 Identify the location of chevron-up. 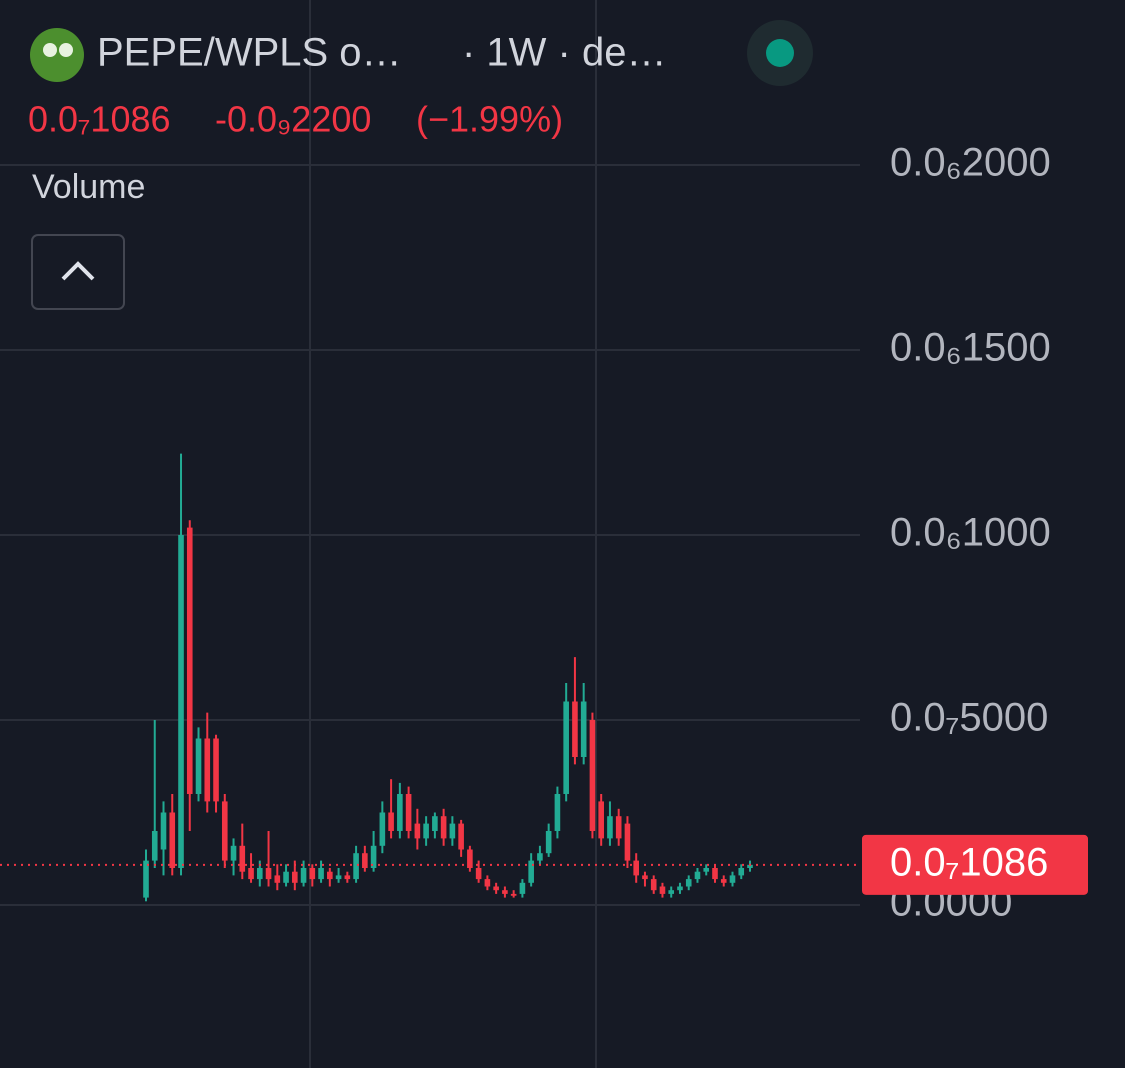
(78, 271).